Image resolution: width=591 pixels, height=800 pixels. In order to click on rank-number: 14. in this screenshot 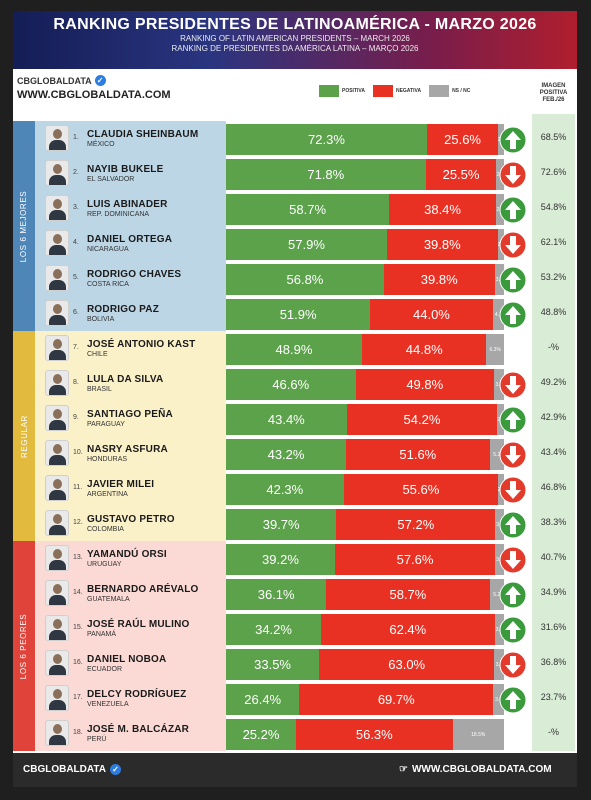, I will do `click(78, 592)`.